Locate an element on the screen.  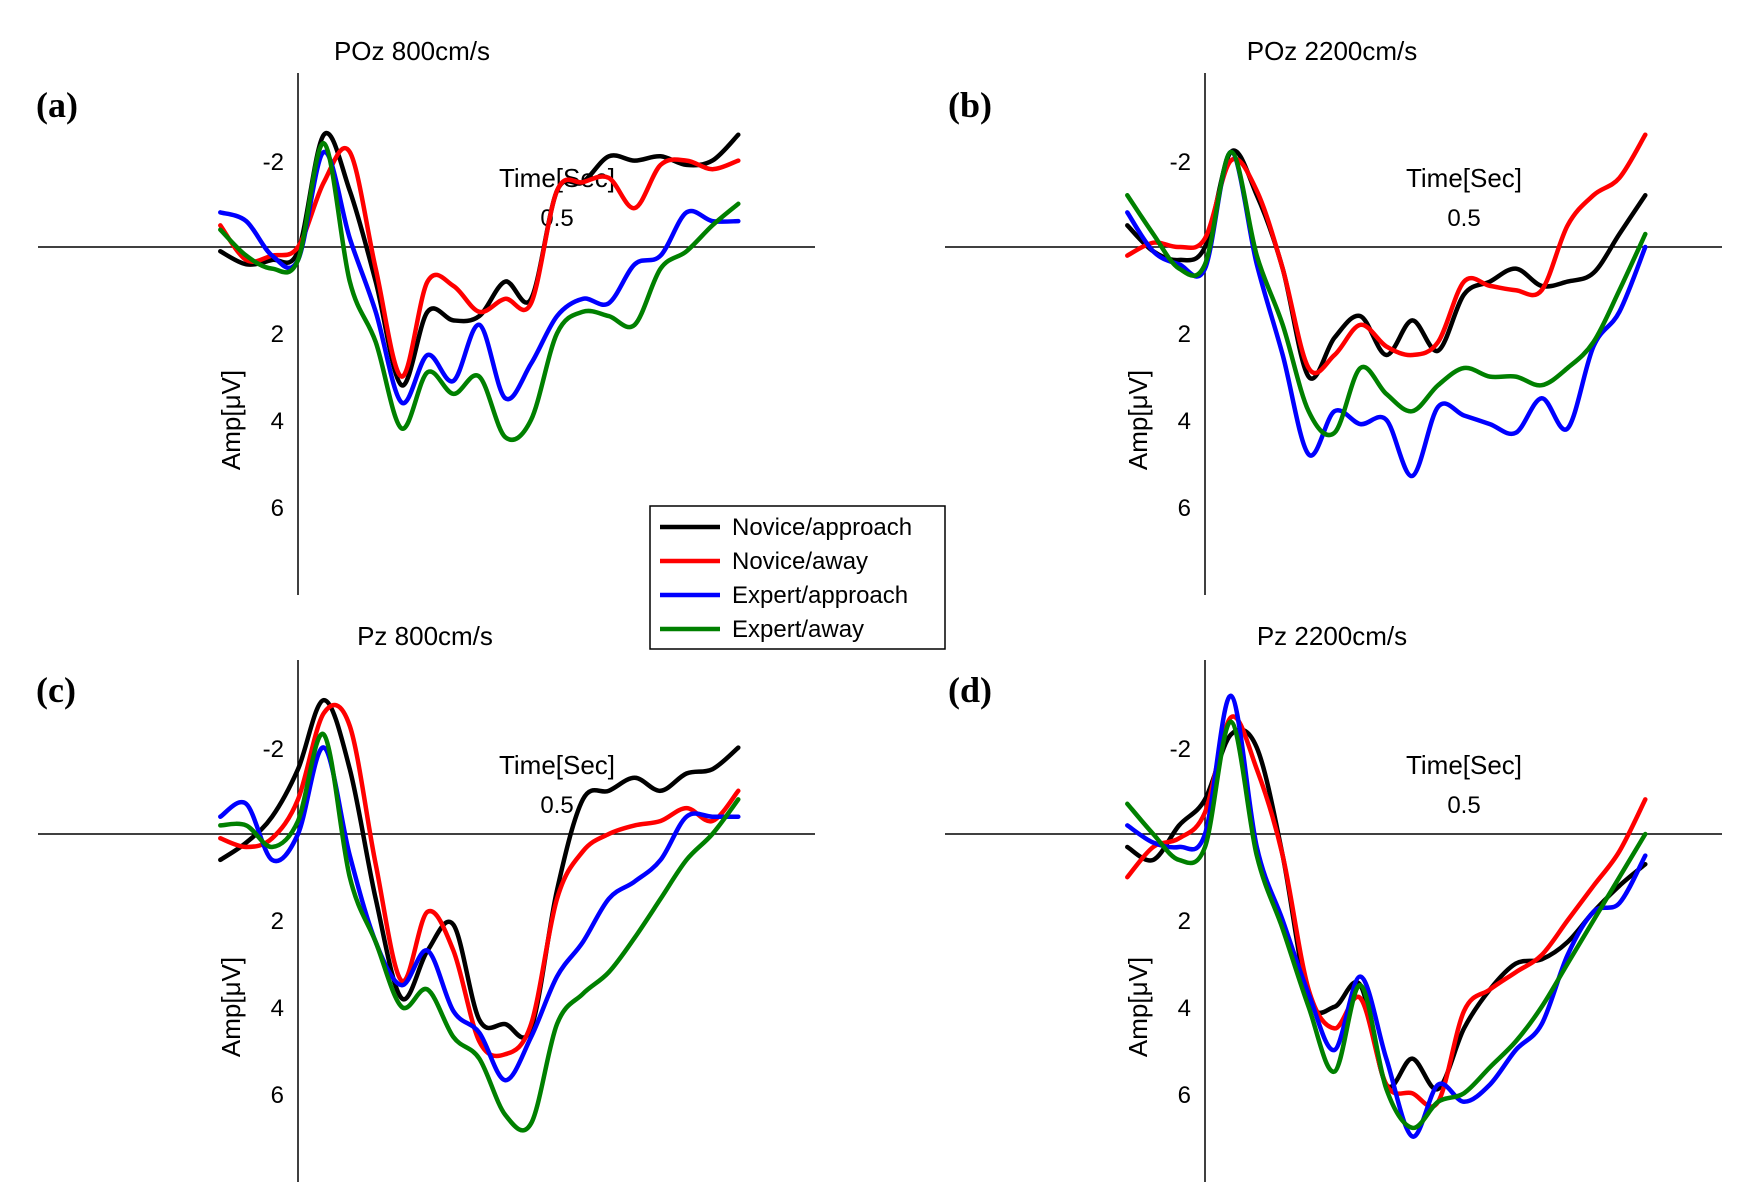
panel-d-ytick-label: 4 is located at coordinates (1184, 1008).